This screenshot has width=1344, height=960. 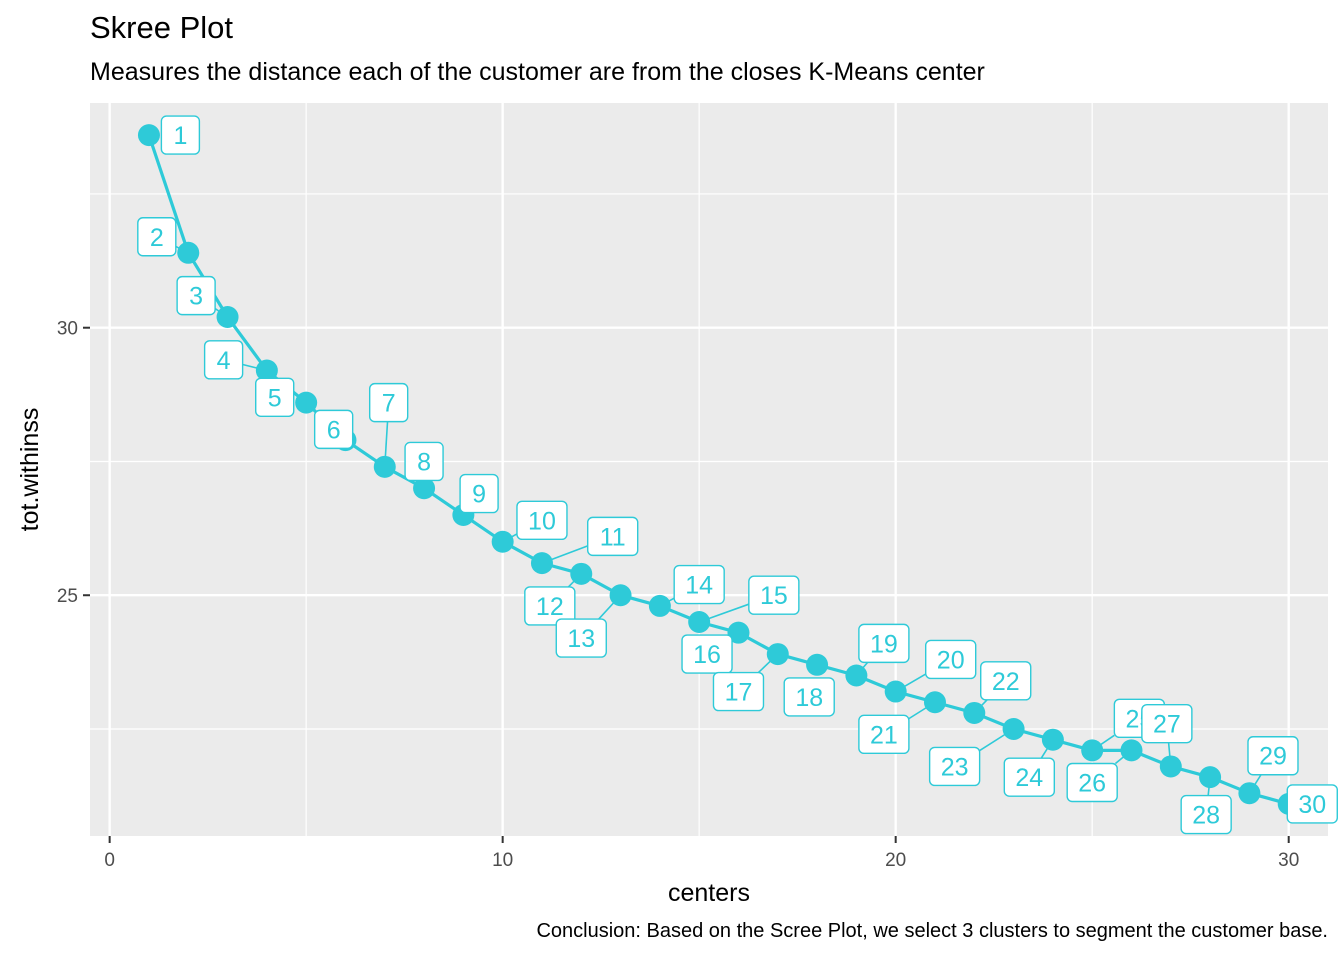 I want to click on point-label-text: 1, so click(x=180, y=136).